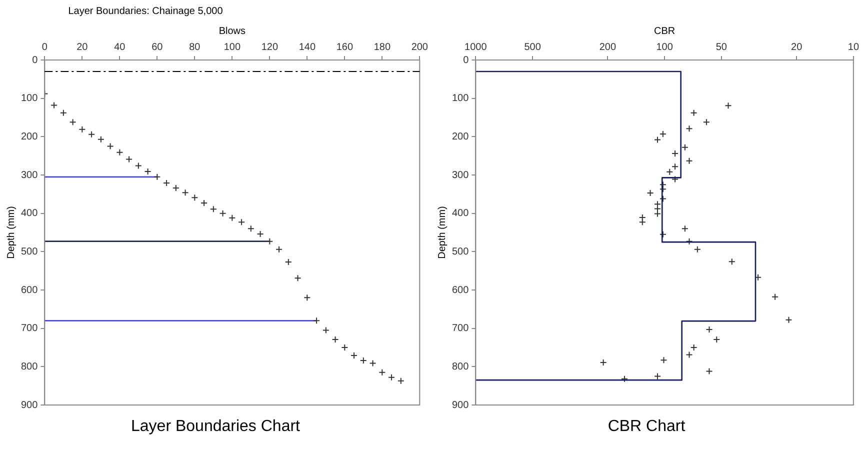 Image resolution: width=863 pixels, height=457 pixels. I want to click on x-tick-label: 160, so click(345, 47).